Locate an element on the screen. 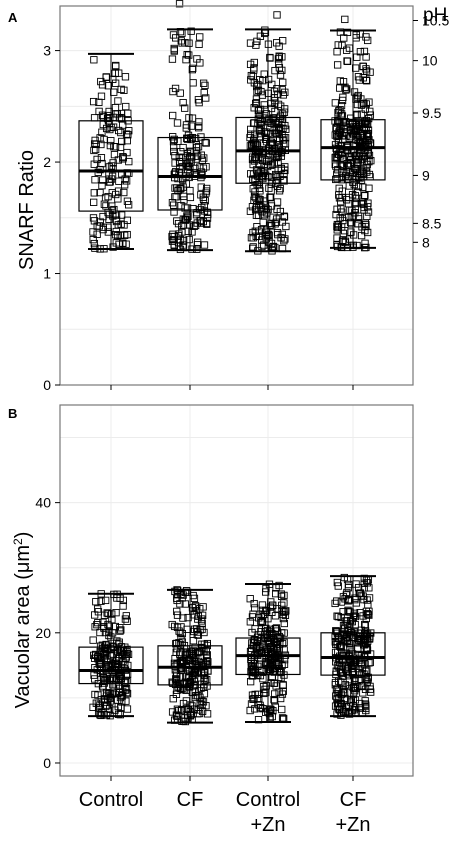 This screenshot has width=459, height=844. box-iqr is located at coordinates (353, 654).